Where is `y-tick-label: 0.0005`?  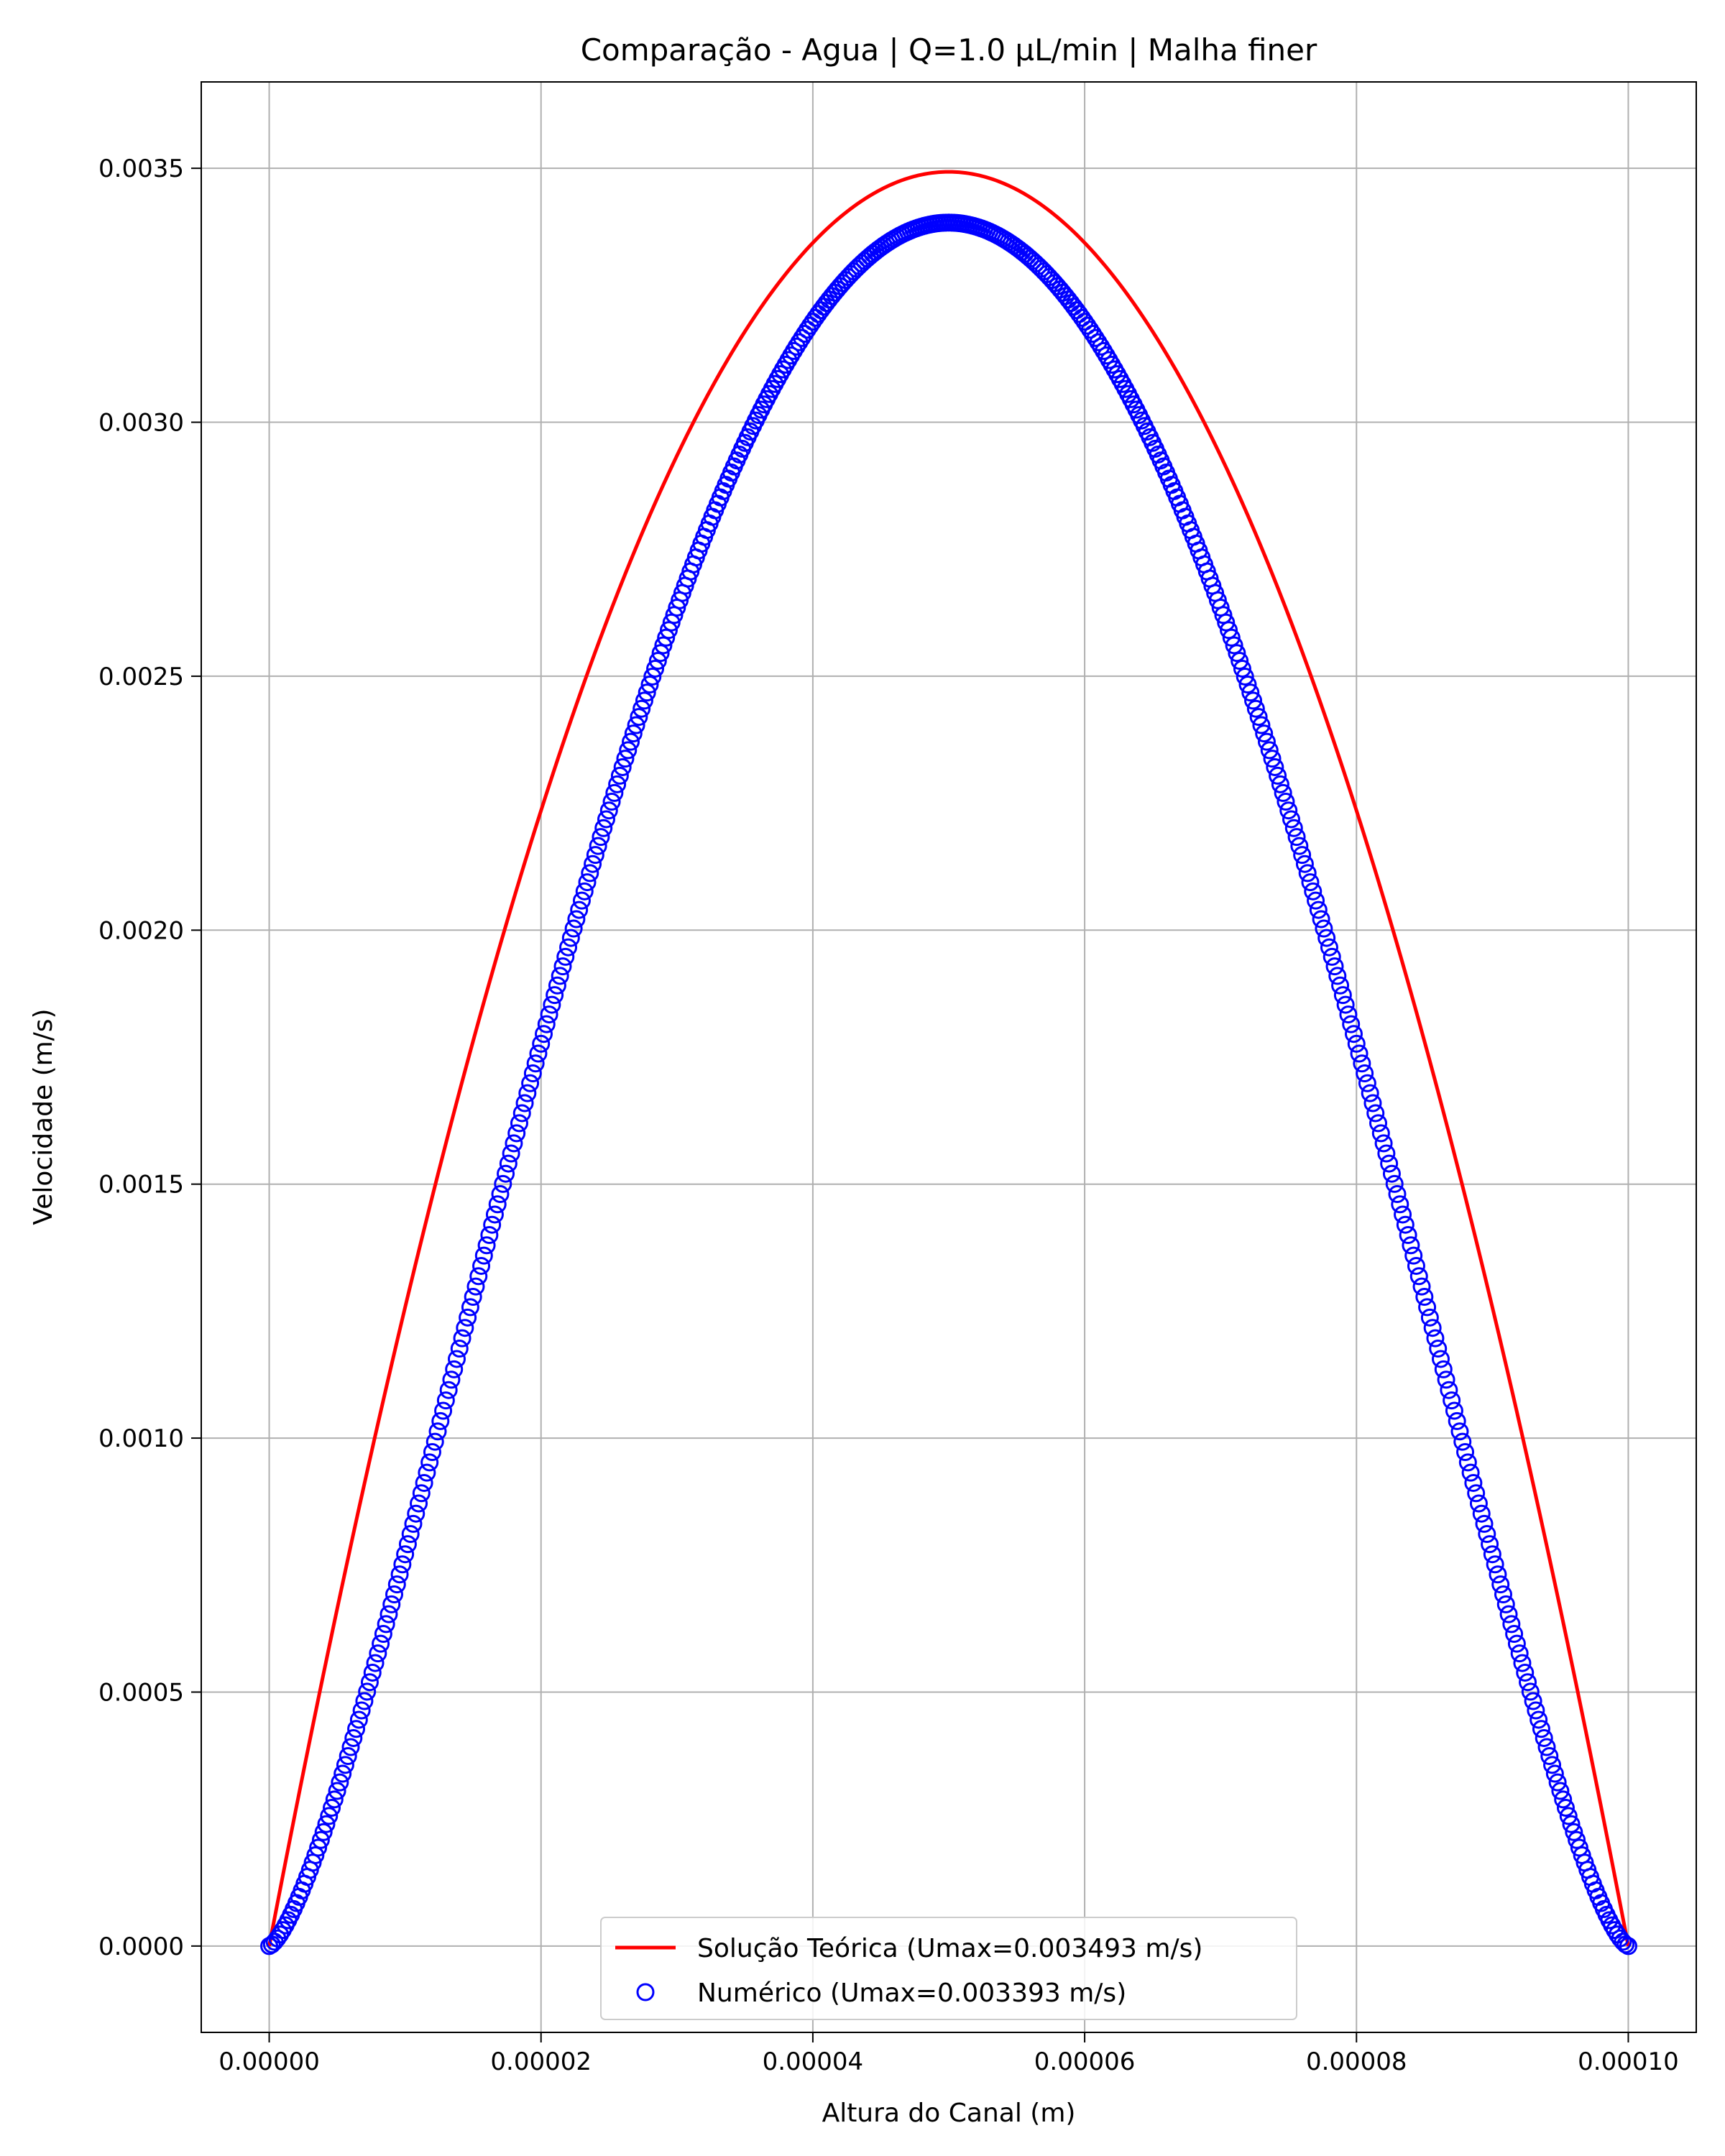
y-tick-label: 0.0005 is located at coordinates (141, 1692).